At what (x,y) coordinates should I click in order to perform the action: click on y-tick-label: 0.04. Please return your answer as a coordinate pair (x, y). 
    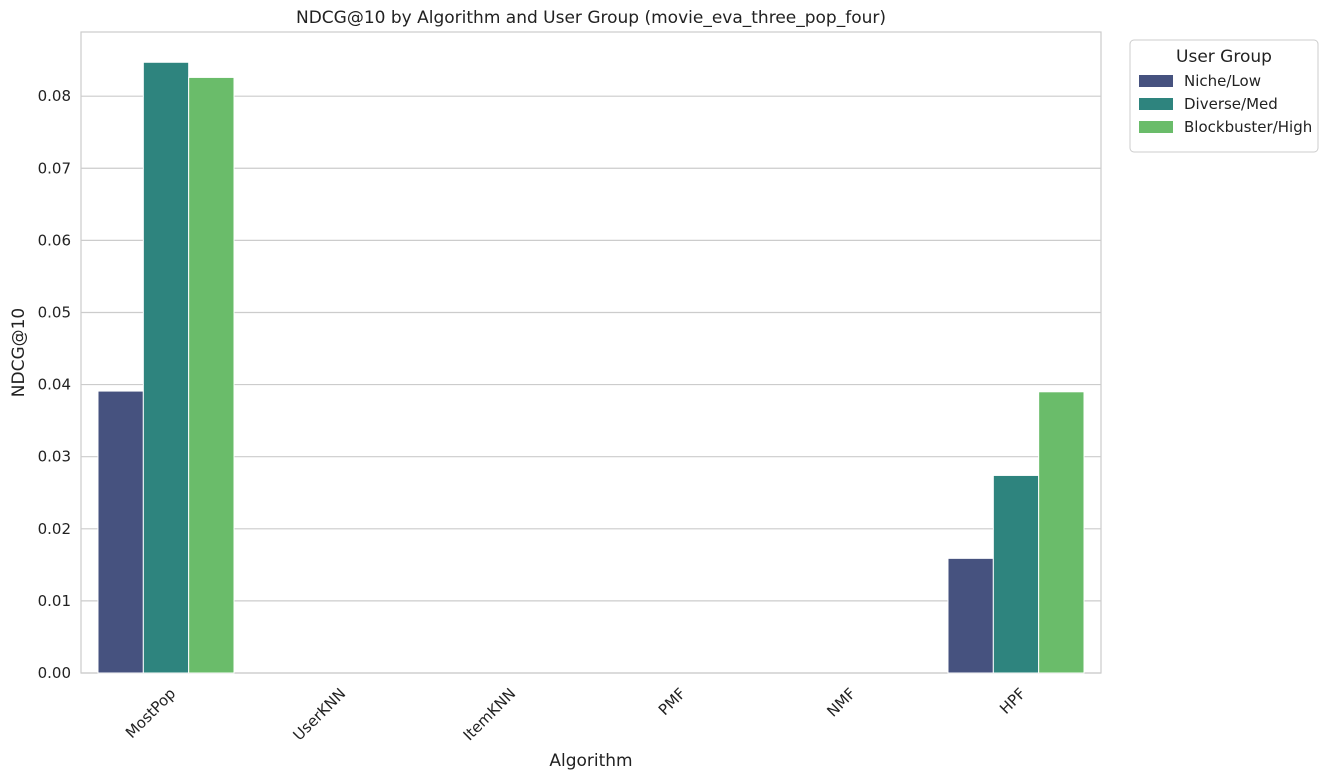
    Looking at the image, I should click on (54, 385).